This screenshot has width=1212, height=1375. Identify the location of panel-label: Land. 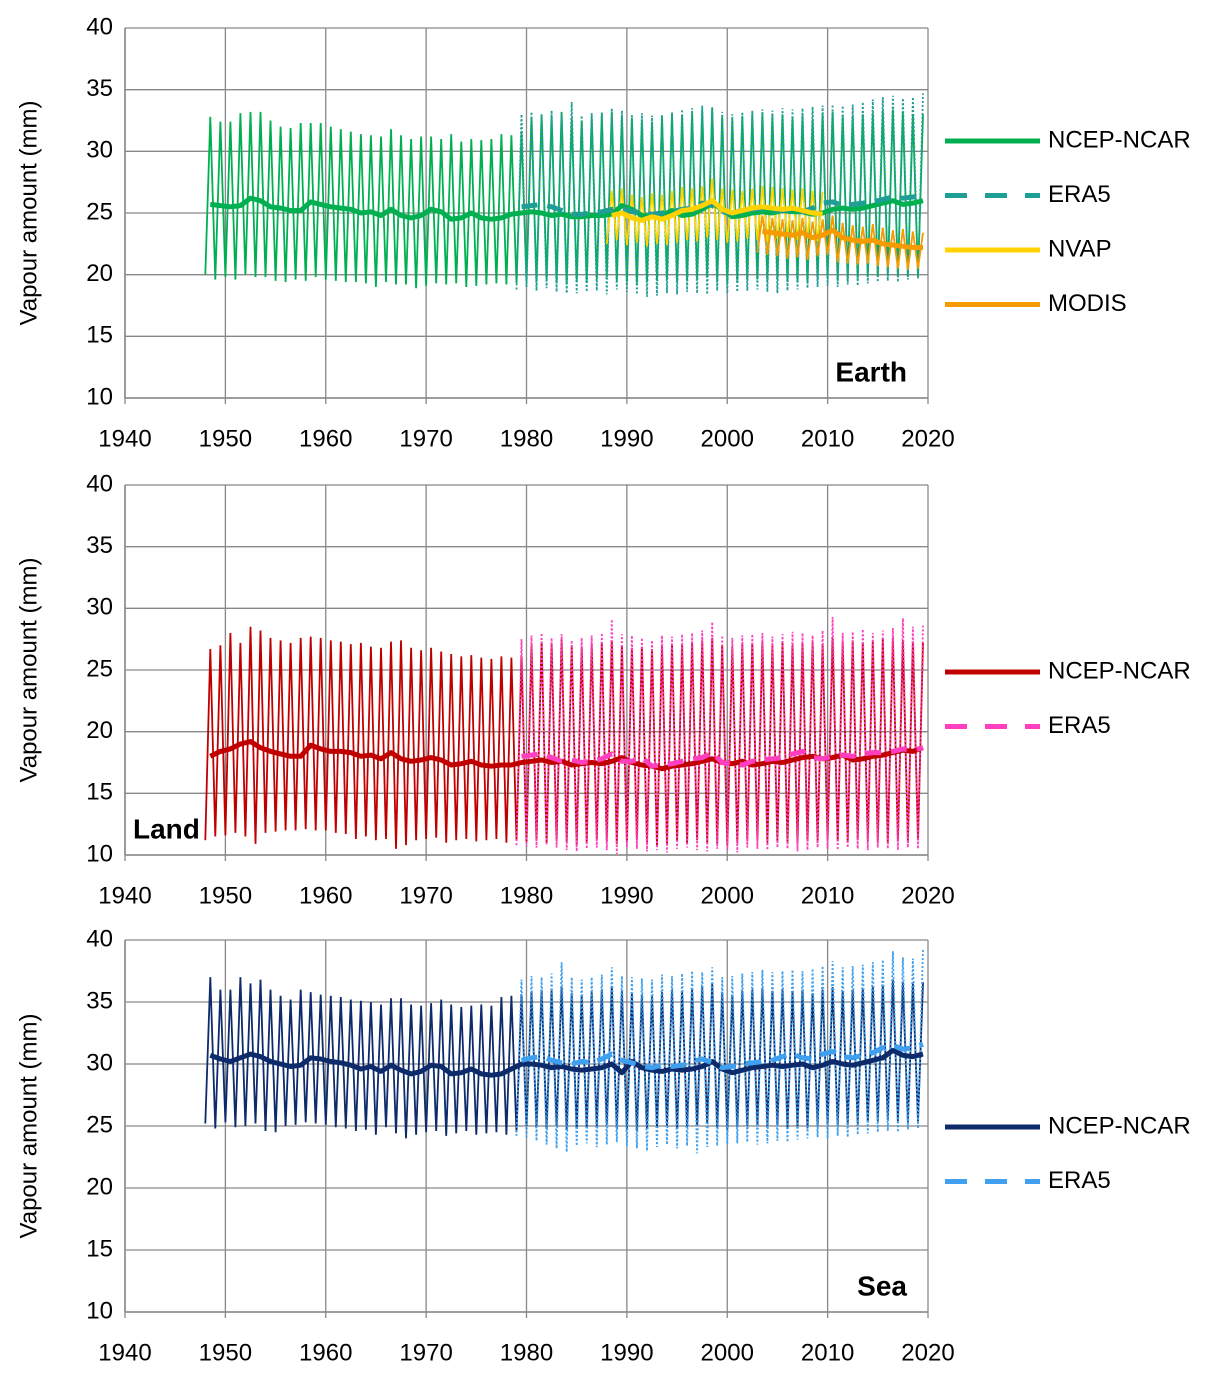
(166, 828).